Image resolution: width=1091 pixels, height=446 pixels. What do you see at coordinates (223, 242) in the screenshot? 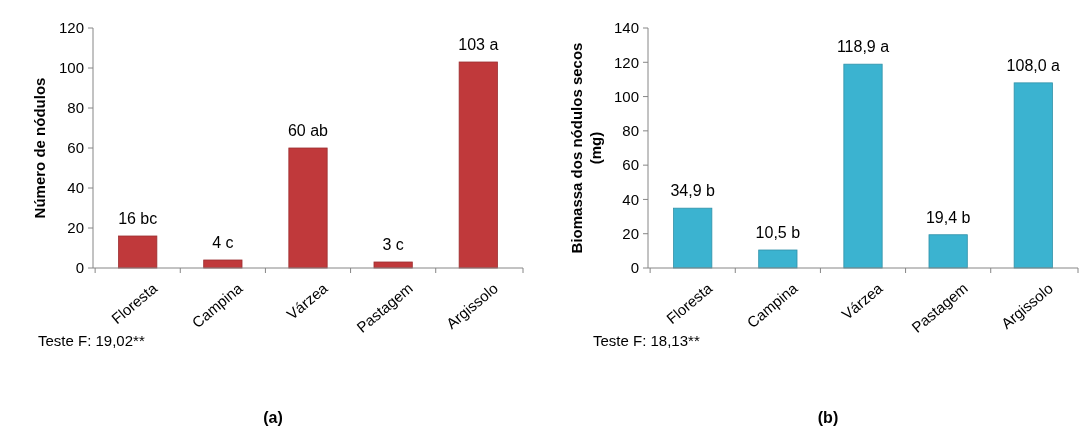
I see `data-label: 4 c` at bounding box center [223, 242].